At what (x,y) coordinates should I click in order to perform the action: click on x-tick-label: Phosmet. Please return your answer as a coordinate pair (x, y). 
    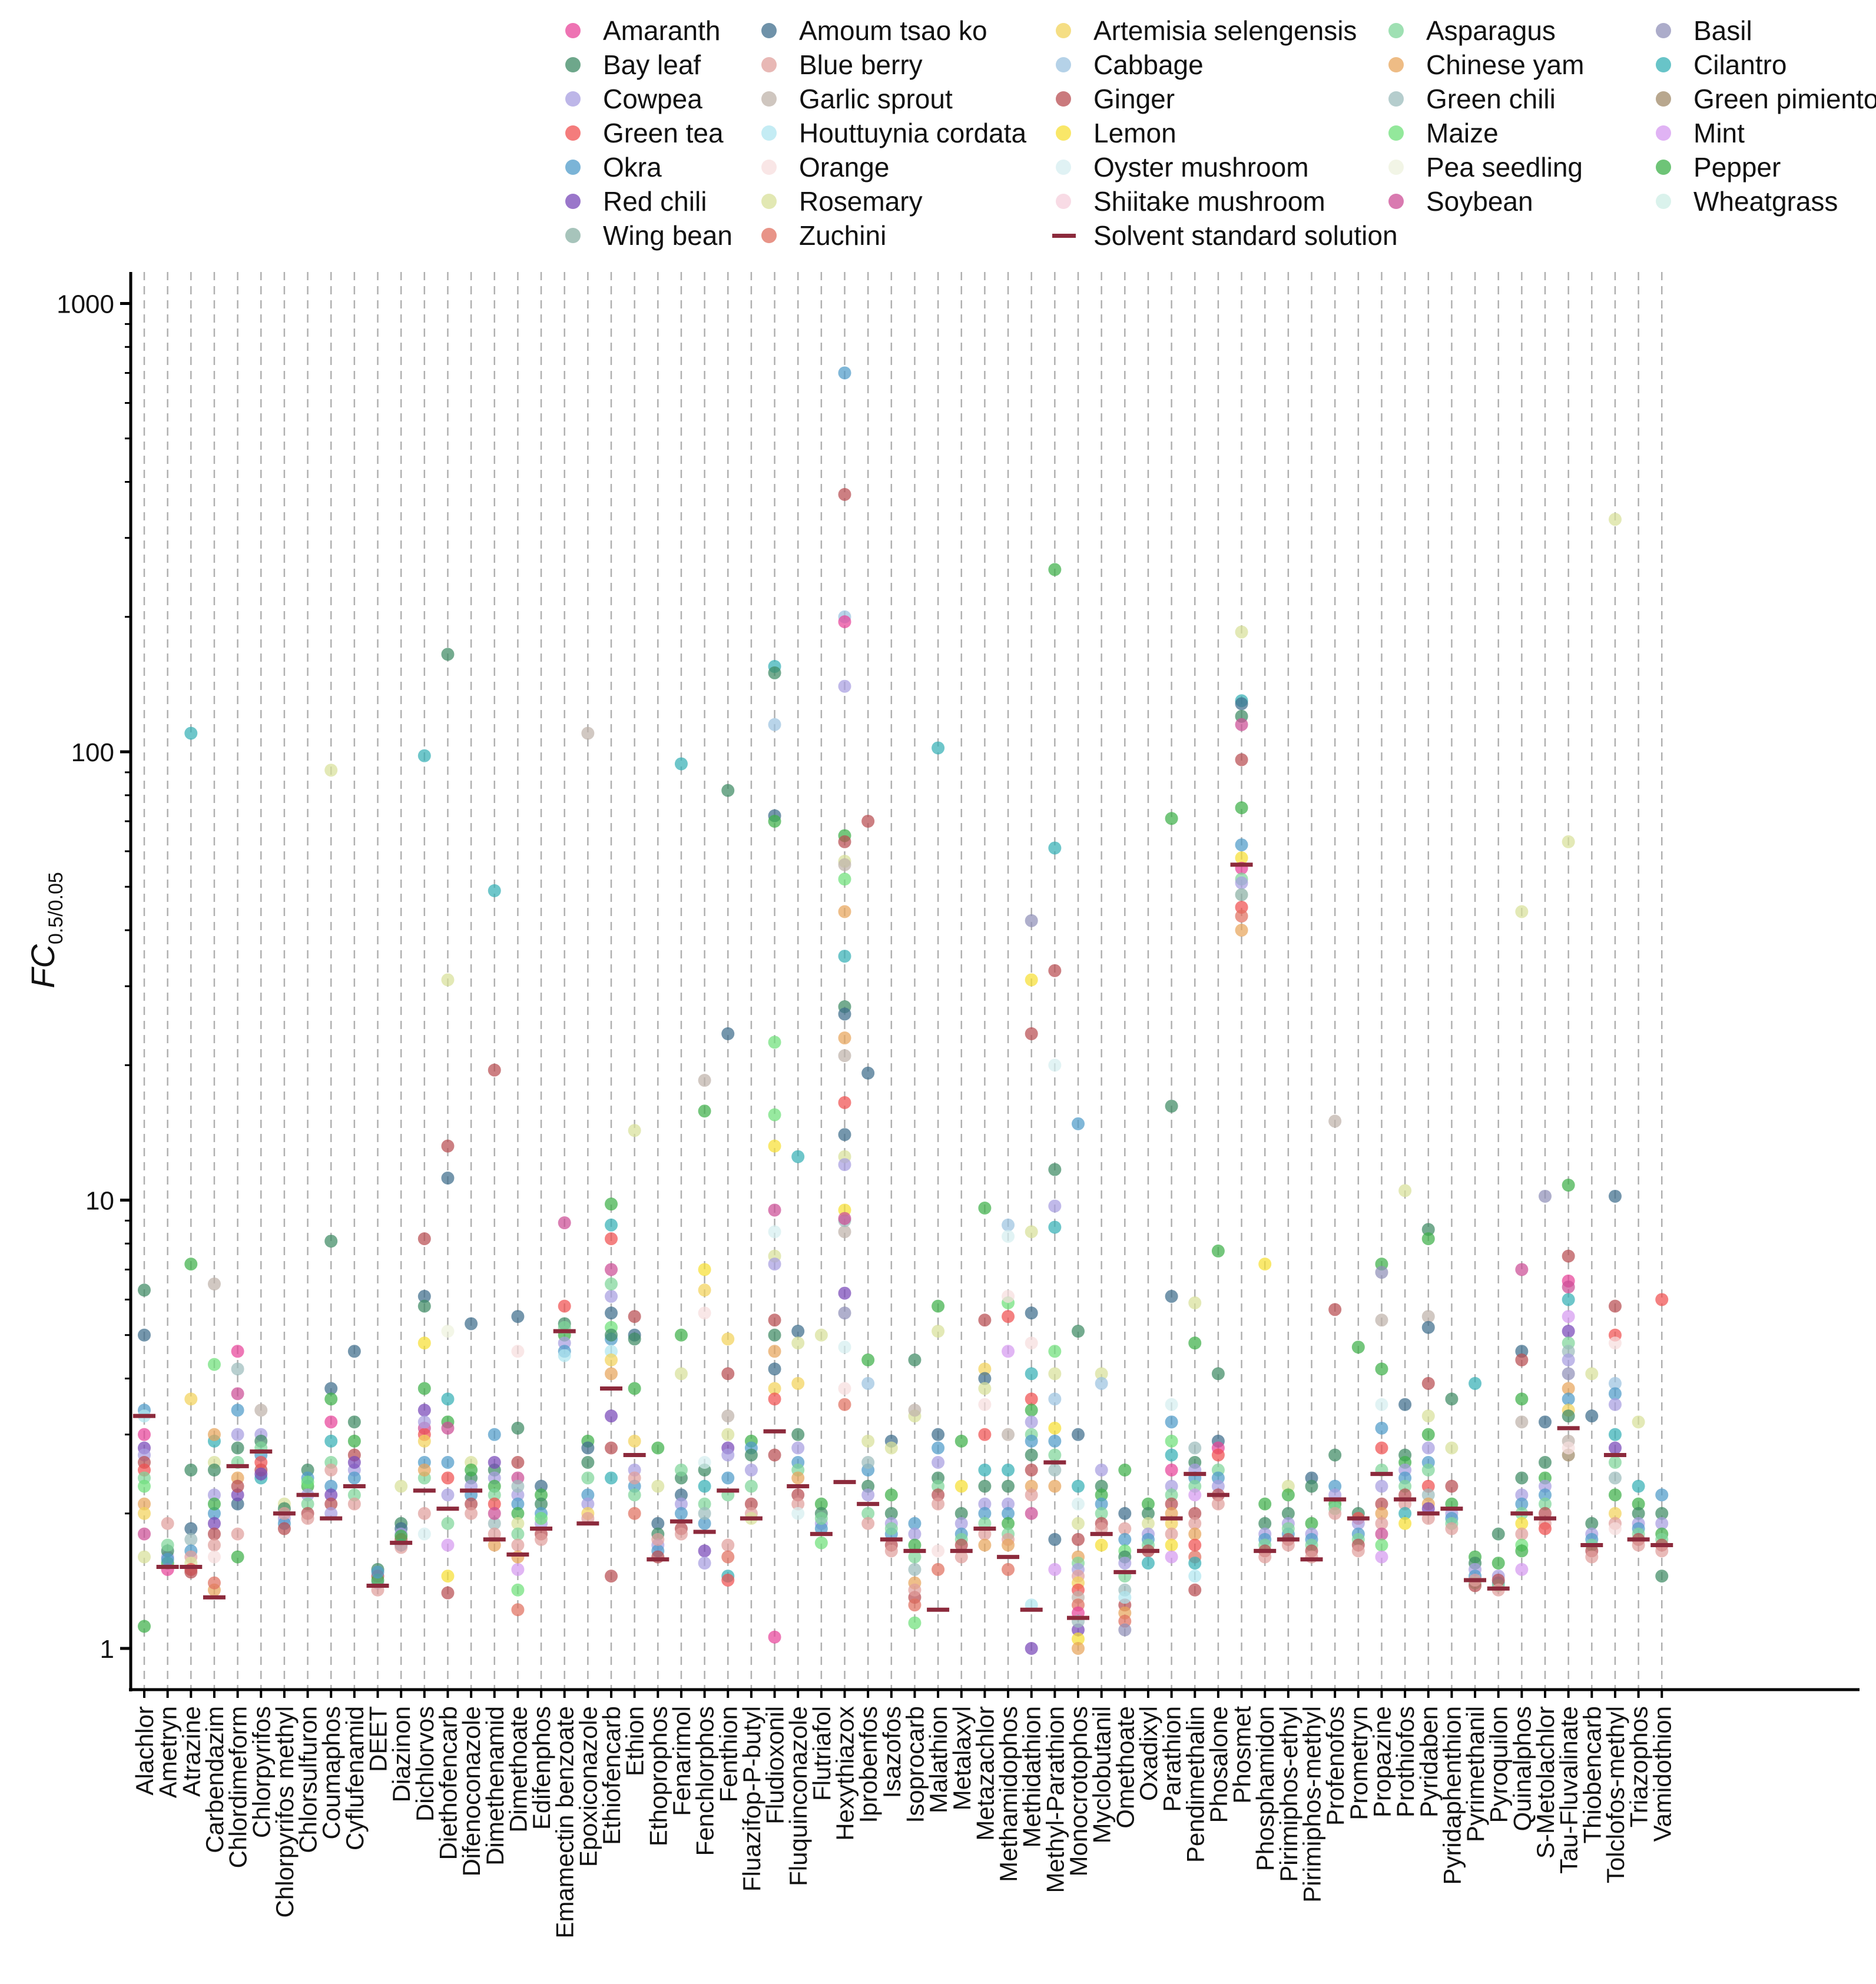
    Looking at the image, I should click on (1242, 1755).